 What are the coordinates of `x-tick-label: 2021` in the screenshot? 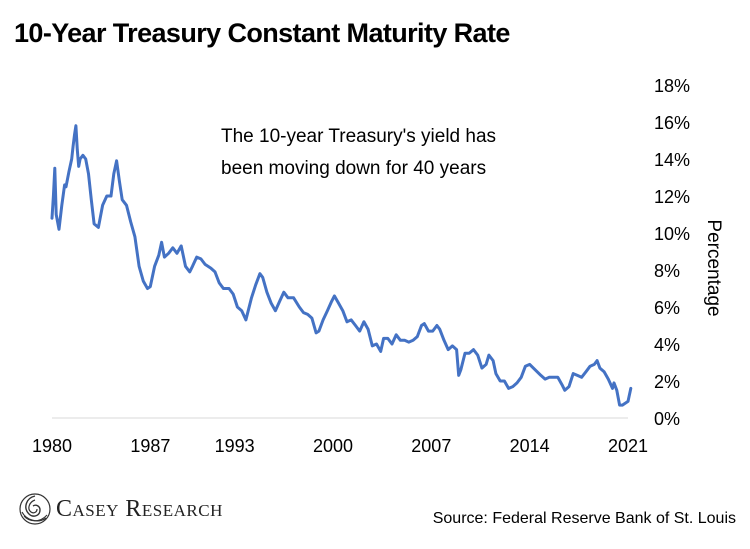 It's located at (628, 446).